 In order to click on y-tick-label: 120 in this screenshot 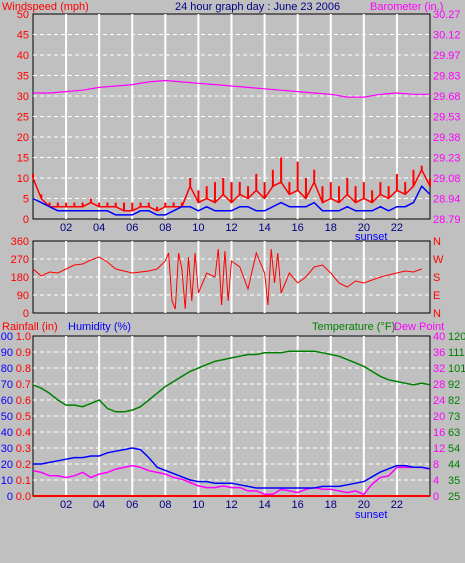, I will do `click(456, 337)`.